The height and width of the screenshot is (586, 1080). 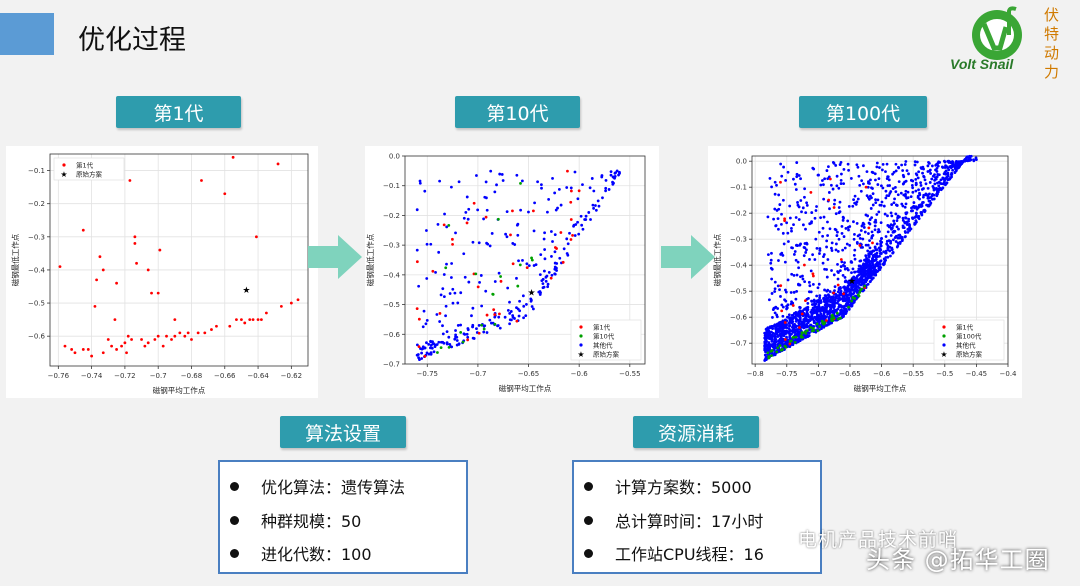 I want to click on x-tick-label: −0.7, so click(x=818, y=374).